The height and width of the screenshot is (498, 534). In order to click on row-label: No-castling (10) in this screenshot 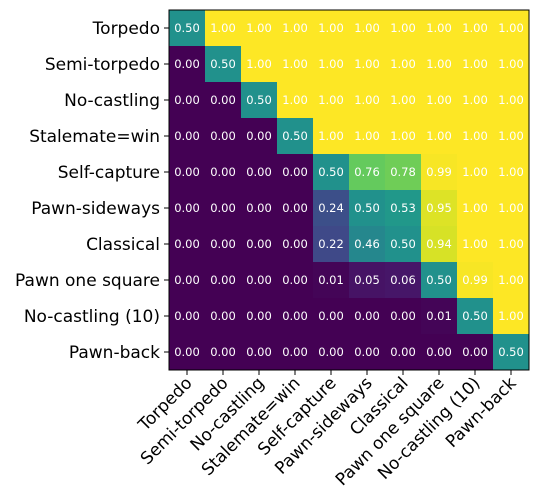, I will do `click(92, 317)`.